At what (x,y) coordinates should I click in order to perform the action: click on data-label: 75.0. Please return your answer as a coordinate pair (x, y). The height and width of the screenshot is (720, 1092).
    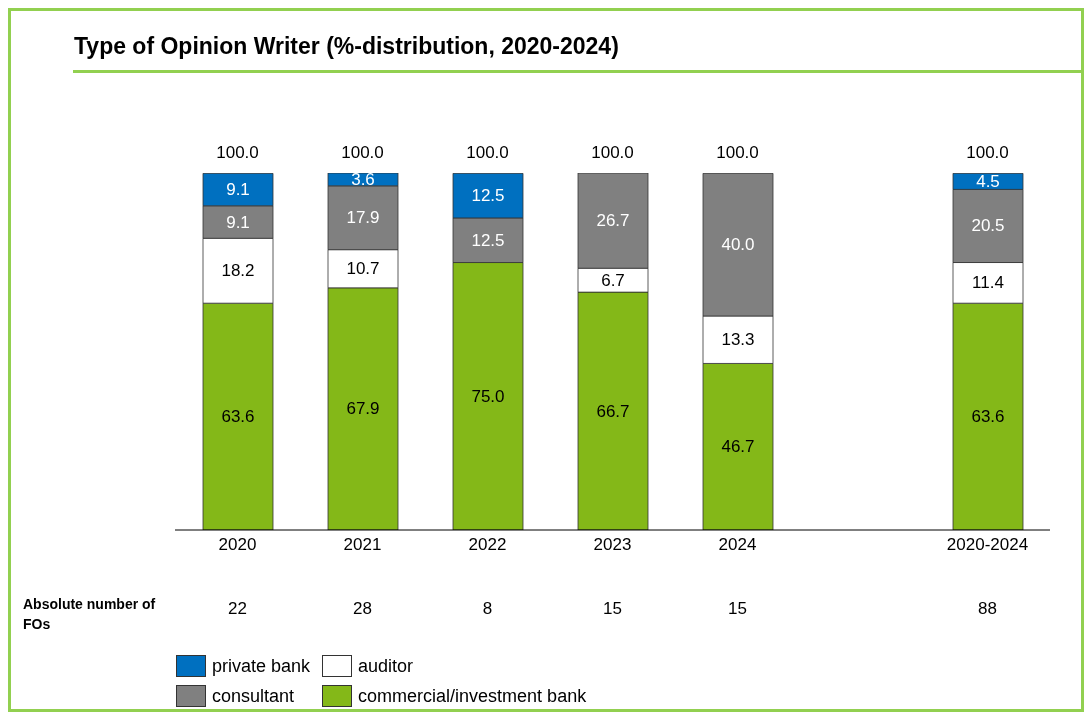
    Looking at the image, I should click on (488, 396).